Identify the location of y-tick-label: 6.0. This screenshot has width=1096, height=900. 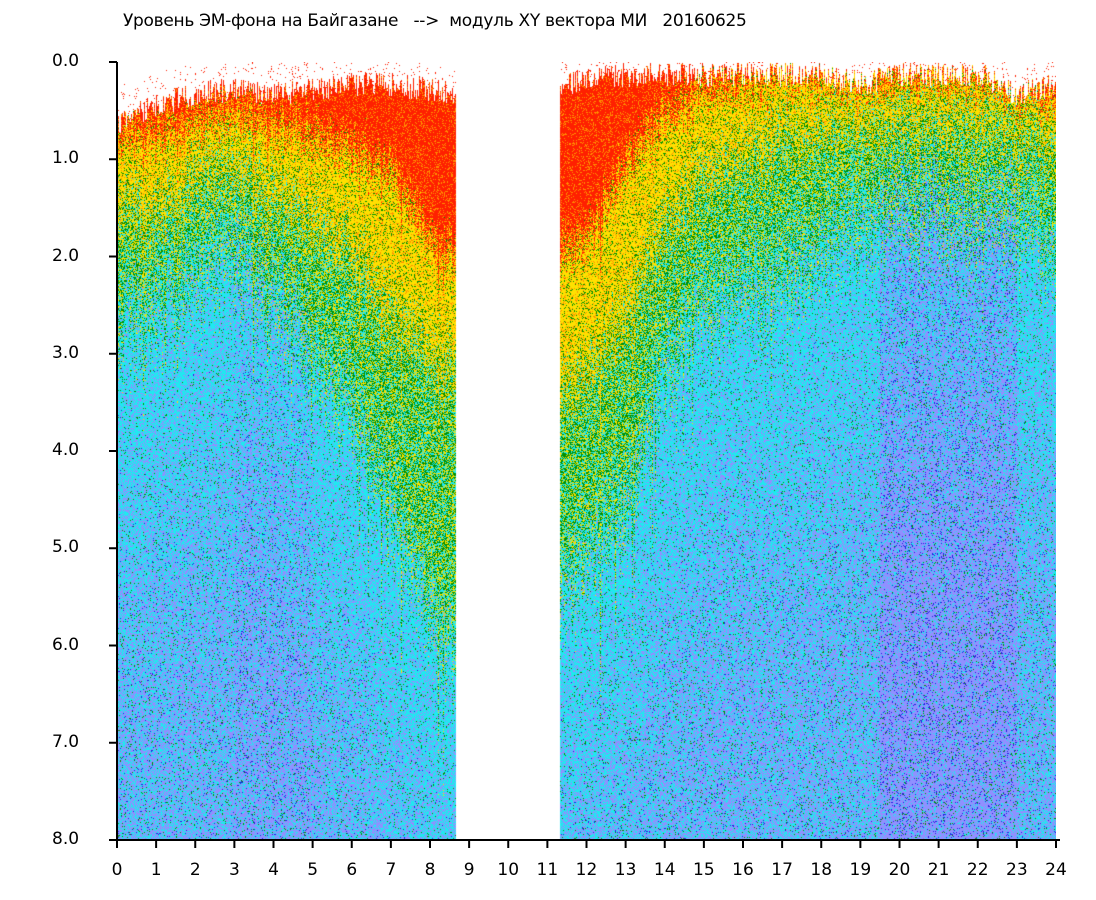
(66, 644).